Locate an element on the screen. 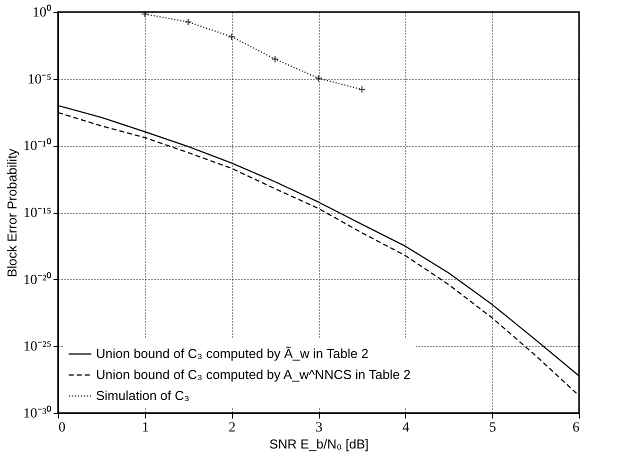 The height and width of the screenshot is (458, 623). y-tick-label: 10⁰ is located at coordinates (42, 12).